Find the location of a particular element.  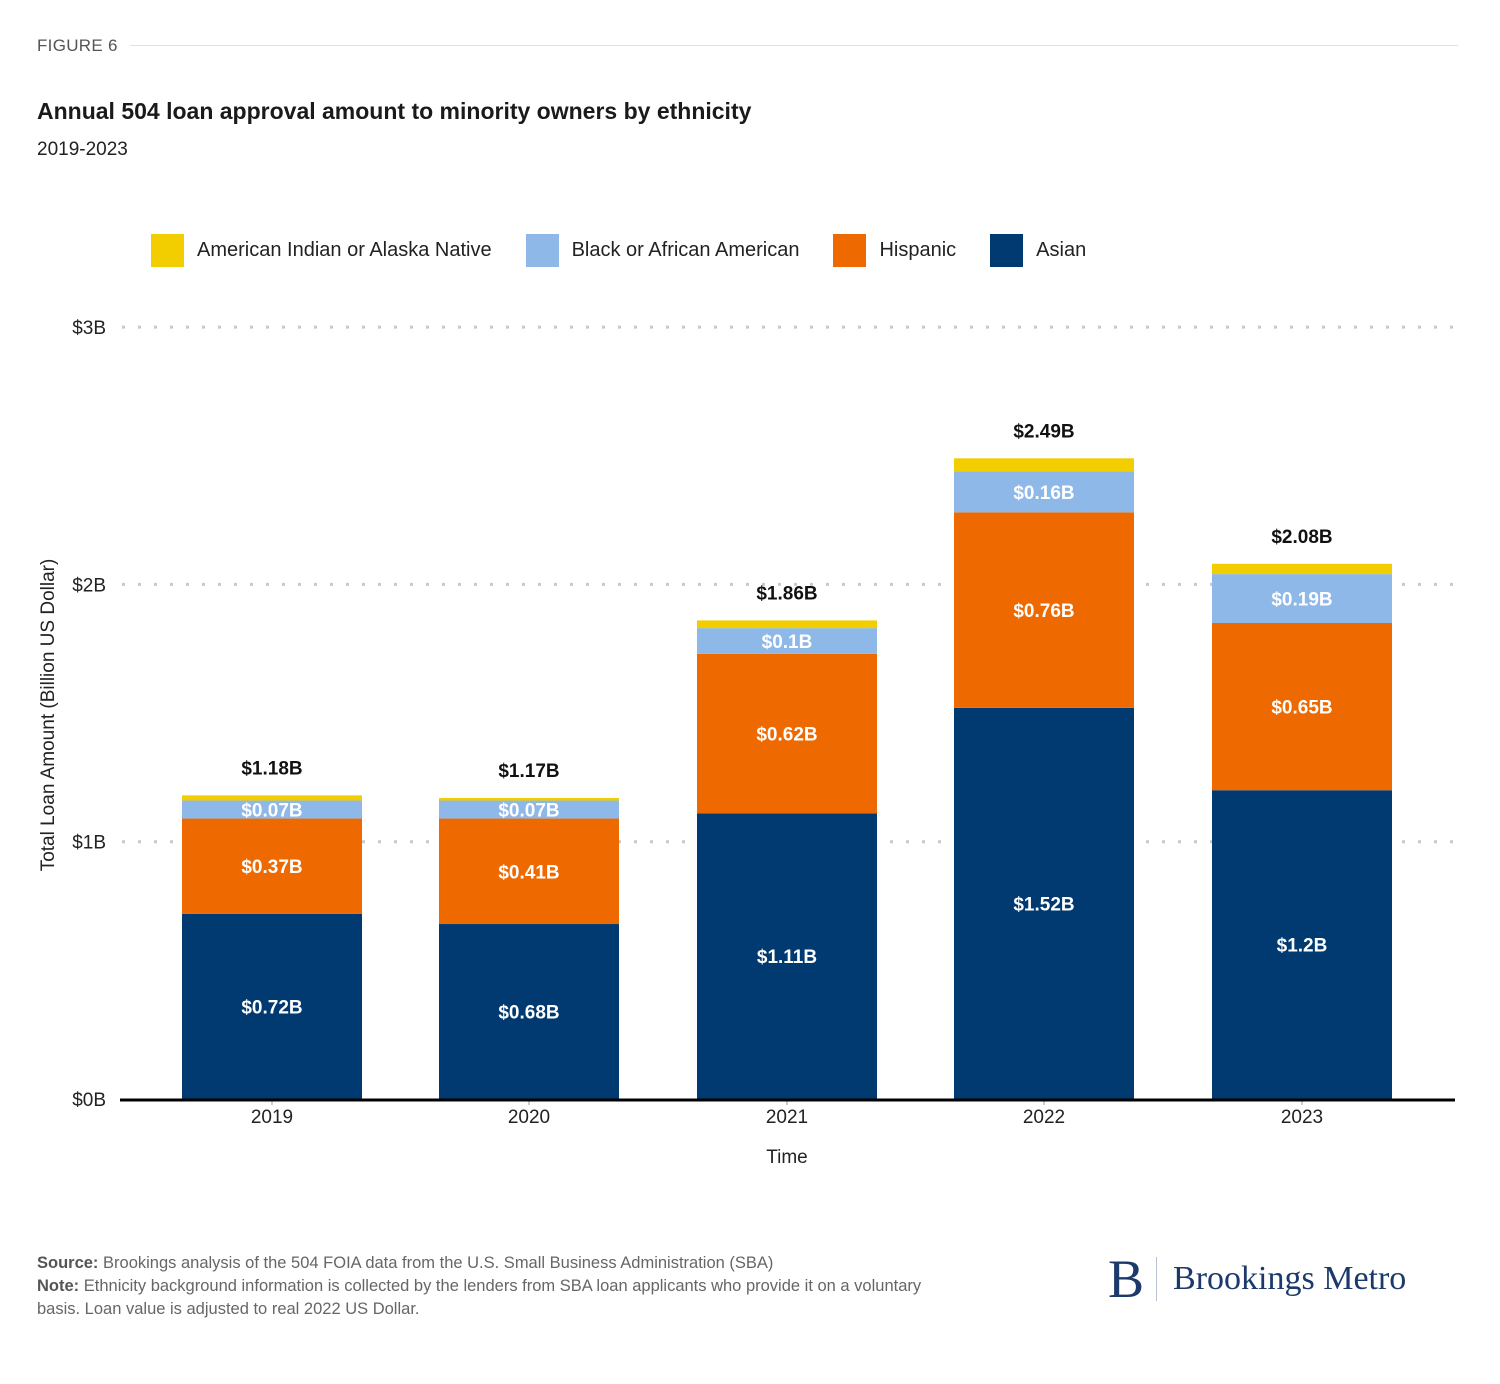

x-tick-label: 2020 is located at coordinates (529, 1117).